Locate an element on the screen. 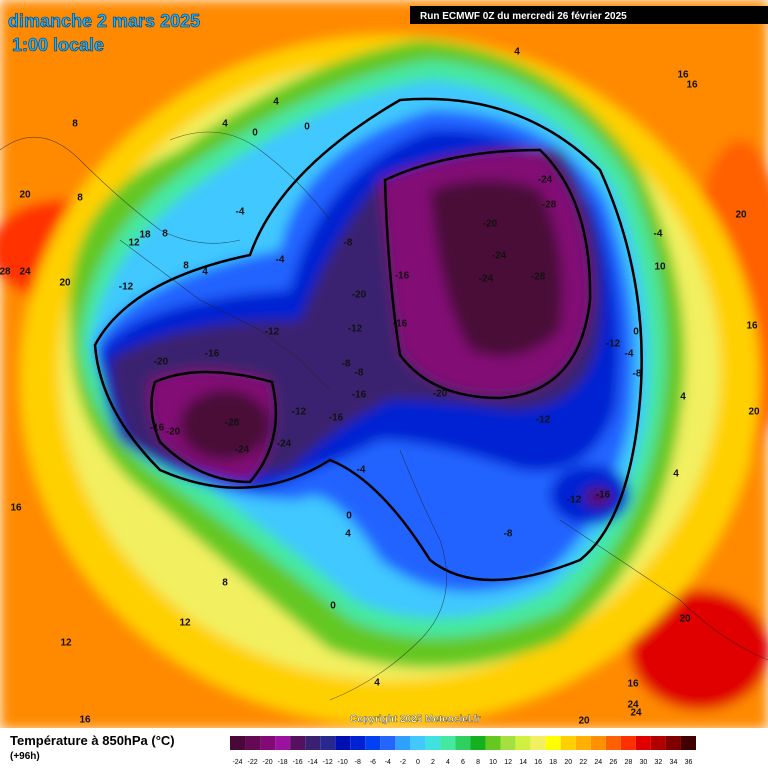  contour-label: 10 is located at coordinates (660, 267).